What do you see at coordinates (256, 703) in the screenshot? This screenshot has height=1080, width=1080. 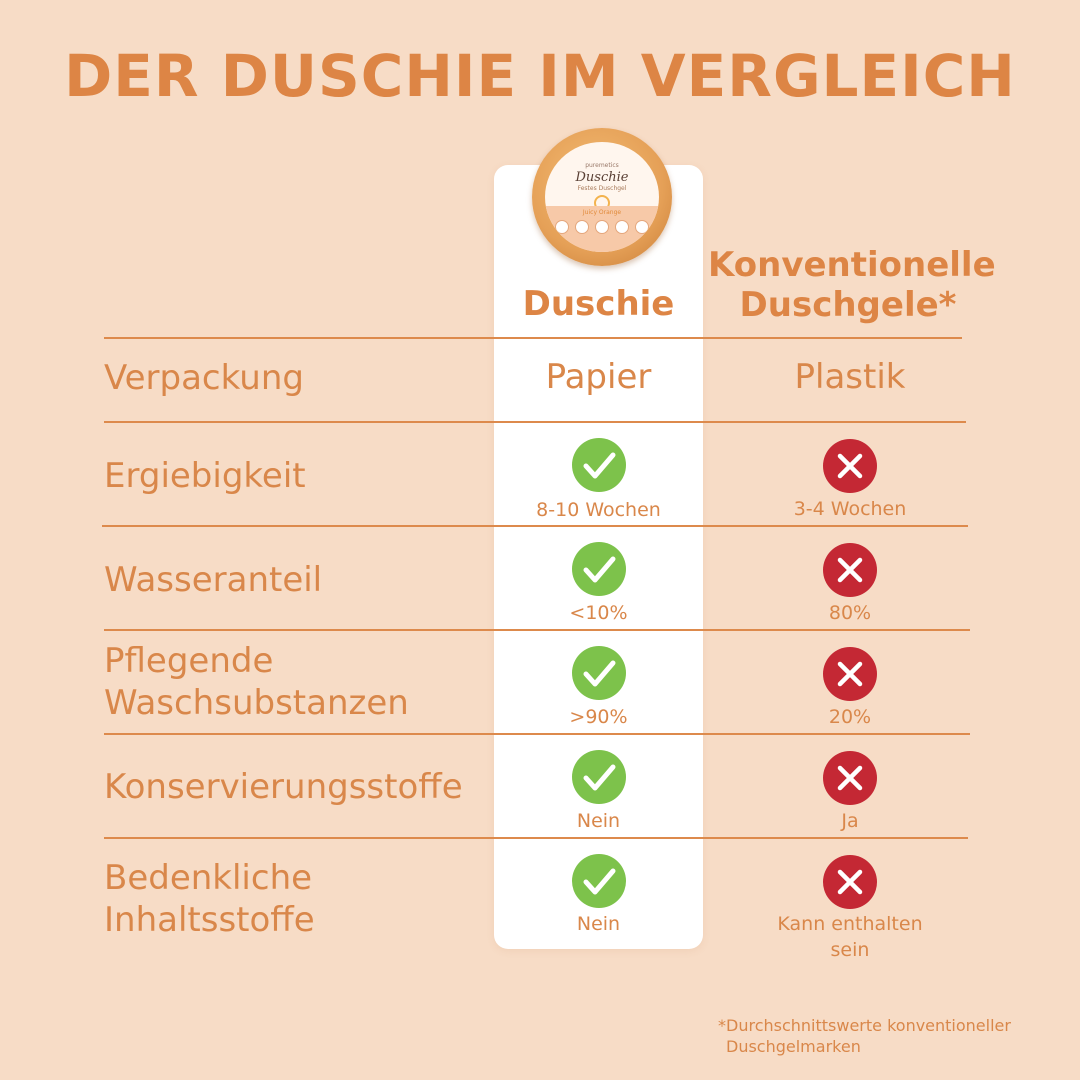 I see `row-label-line: Waschsubstanzen` at bounding box center [256, 703].